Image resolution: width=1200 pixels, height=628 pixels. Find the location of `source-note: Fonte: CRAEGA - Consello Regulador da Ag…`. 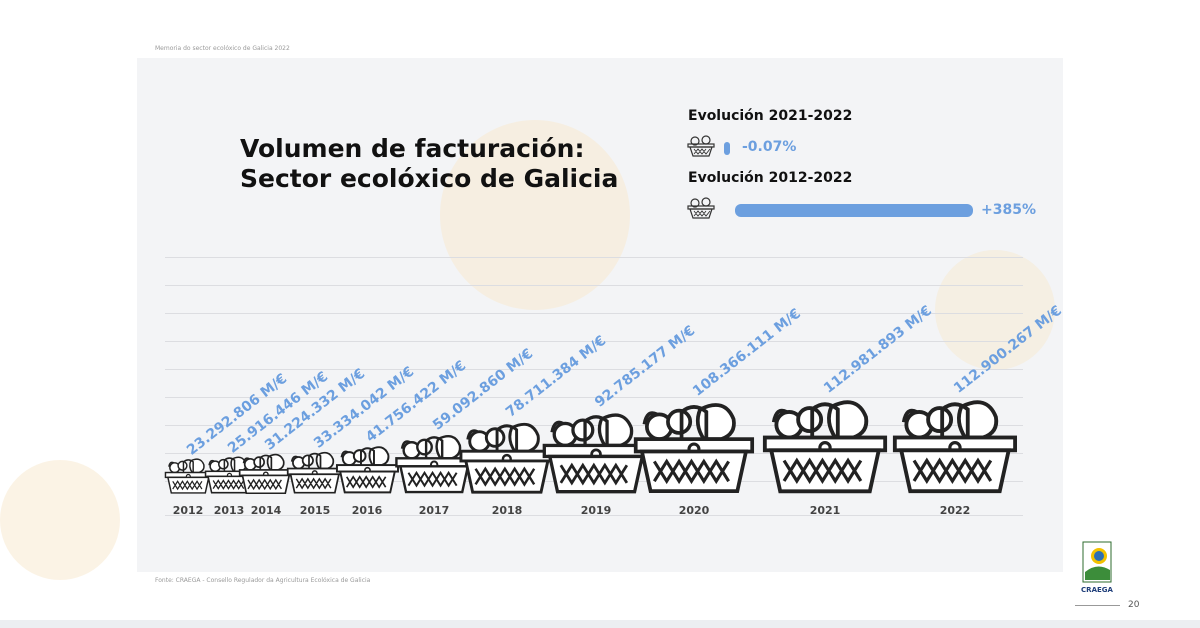

source-note: Fonte: CRAEGA - Consello Regulador da Ag… is located at coordinates (263, 580).